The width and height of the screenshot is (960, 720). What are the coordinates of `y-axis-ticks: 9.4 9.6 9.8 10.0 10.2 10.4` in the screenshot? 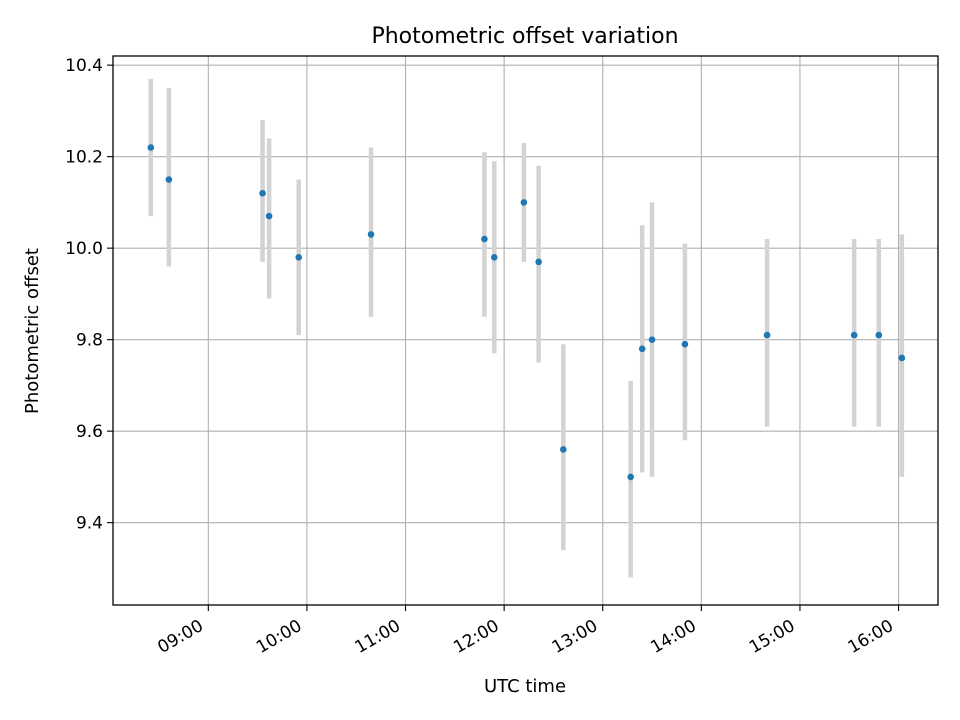 It's located at (89, 295).